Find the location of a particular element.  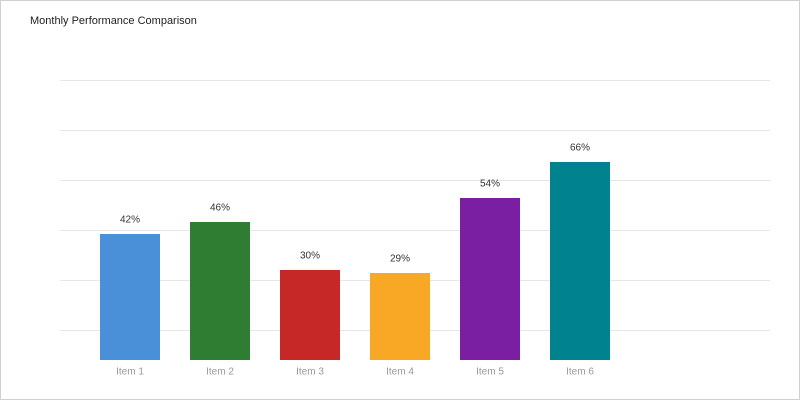

value-label: 30% is located at coordinates (310, 256).